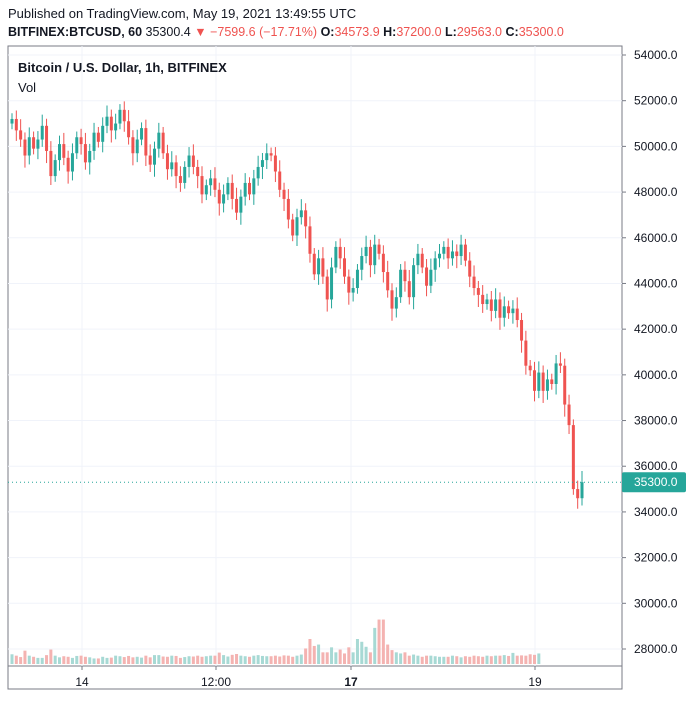  What do you see at coordinates (541, 32) in the screenshot?
I see `close-value: 35300.0` at bounding box center [541, 32].